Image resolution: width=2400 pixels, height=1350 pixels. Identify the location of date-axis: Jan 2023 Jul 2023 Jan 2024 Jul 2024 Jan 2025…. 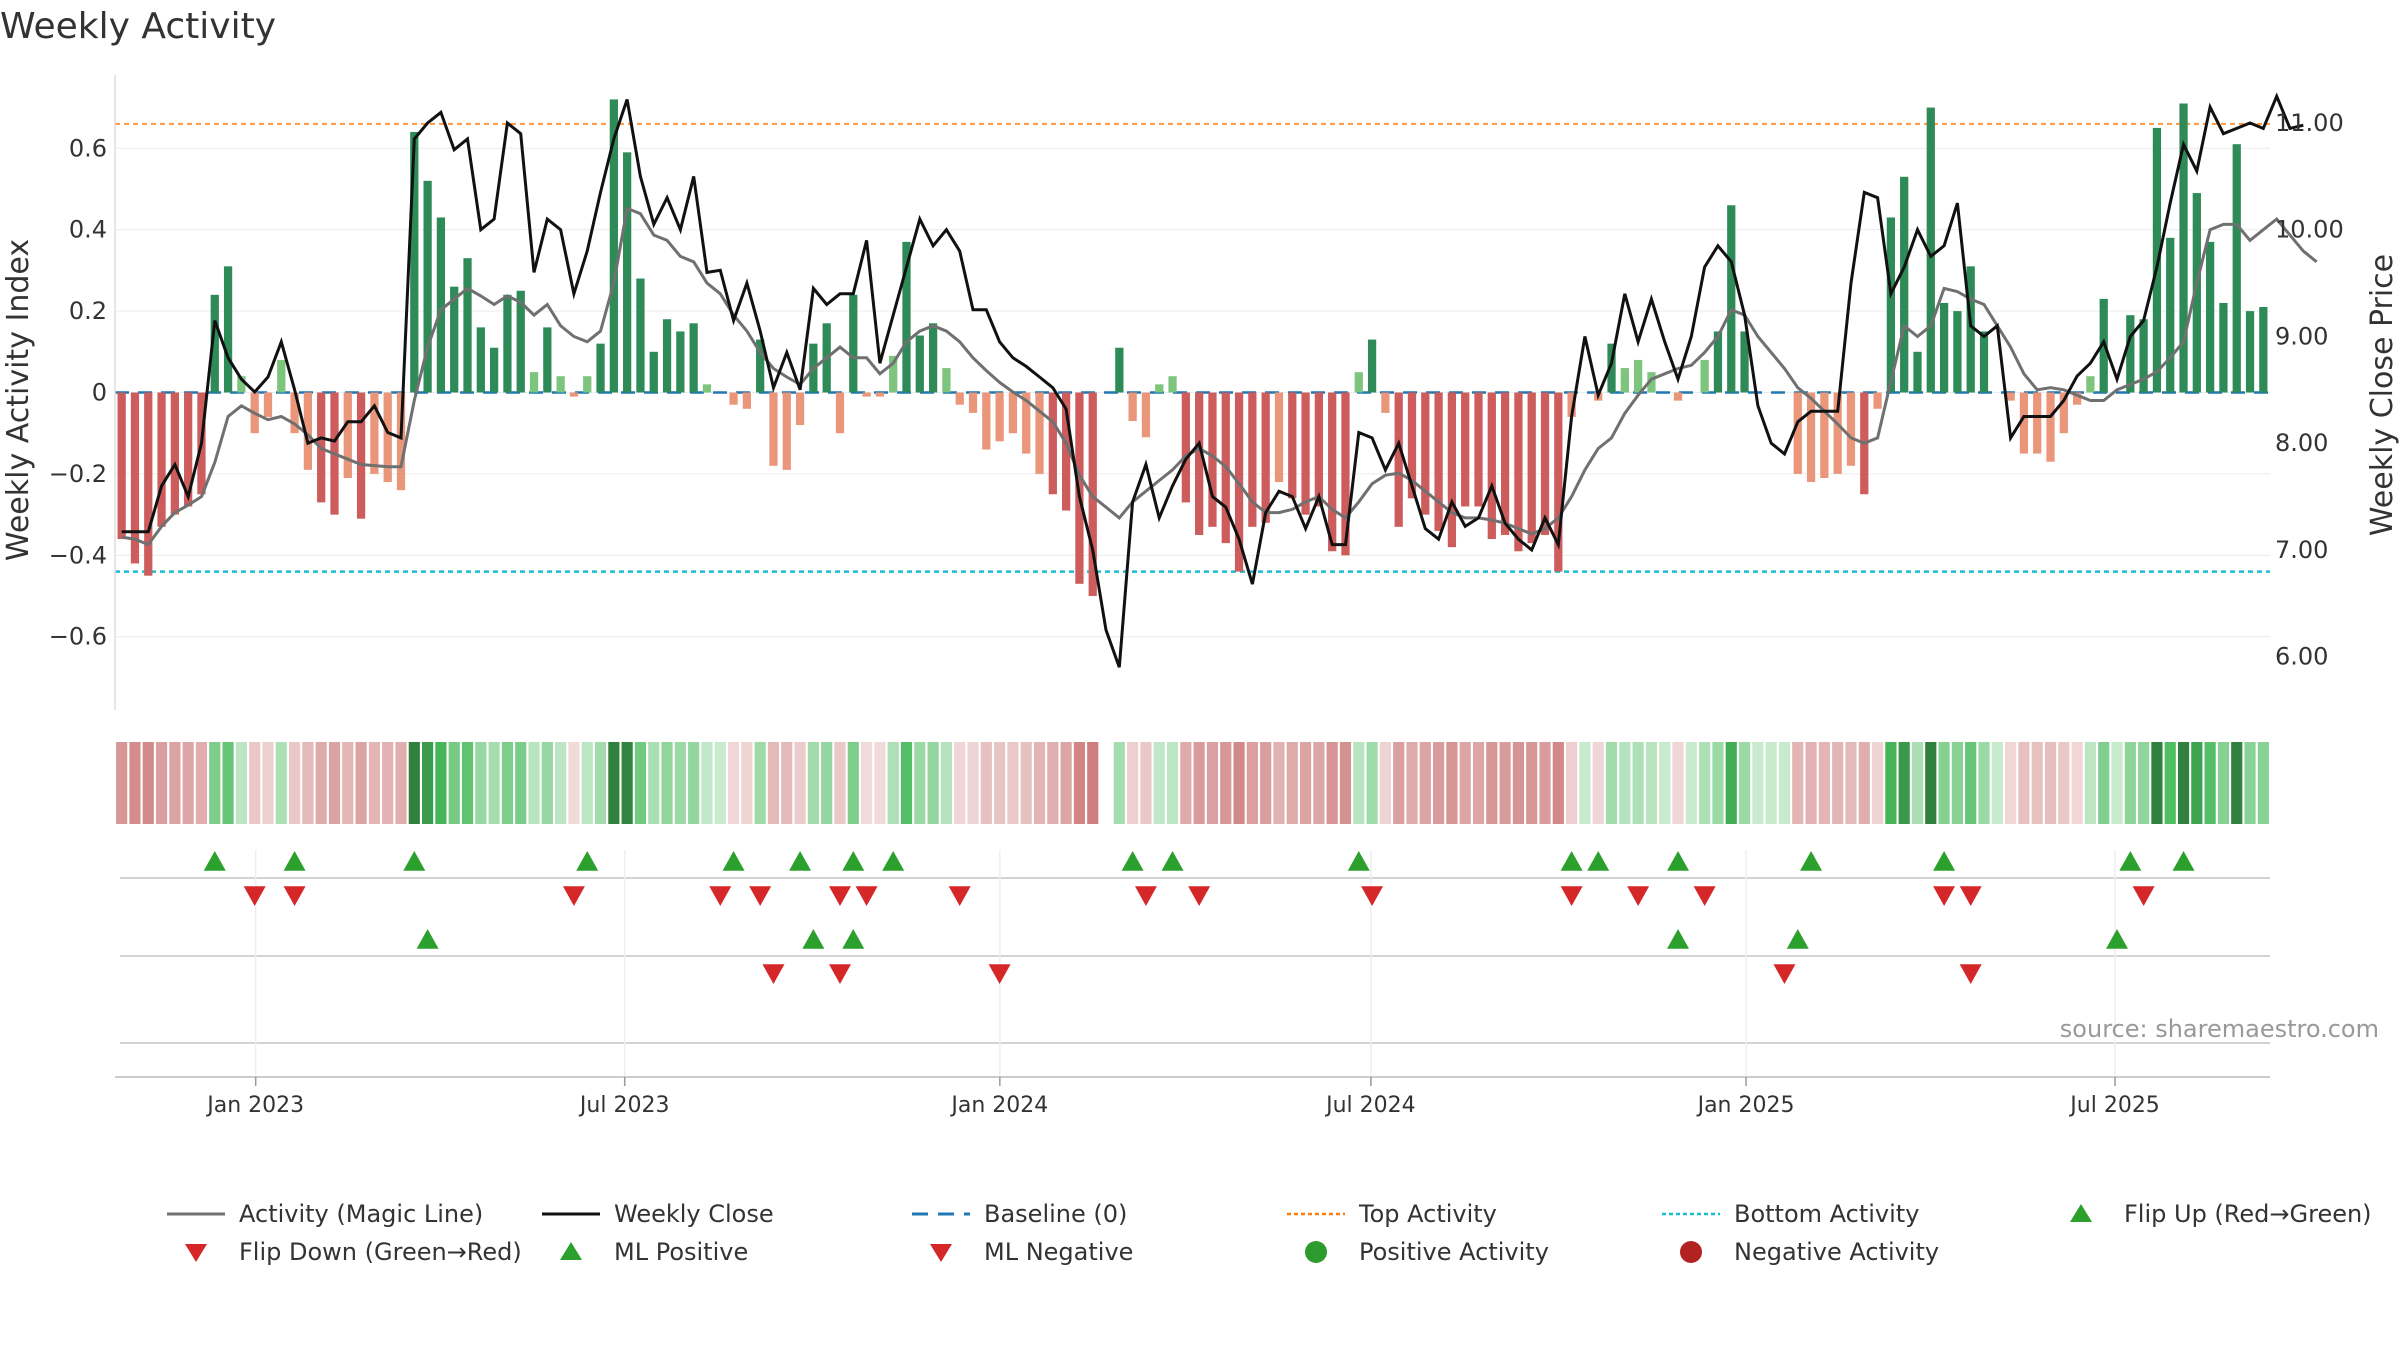
(1192, 1097).